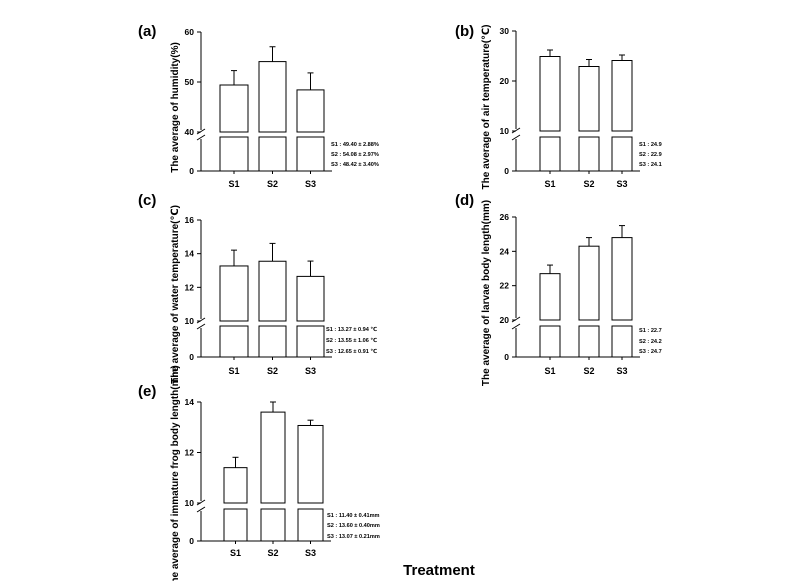 The image size is (800, 581). What do you see at coordinates (486, 293) in the screenshot?
I see `y-axis-title: The average of larvae body length(mm)` at bounding box center [486, 293].